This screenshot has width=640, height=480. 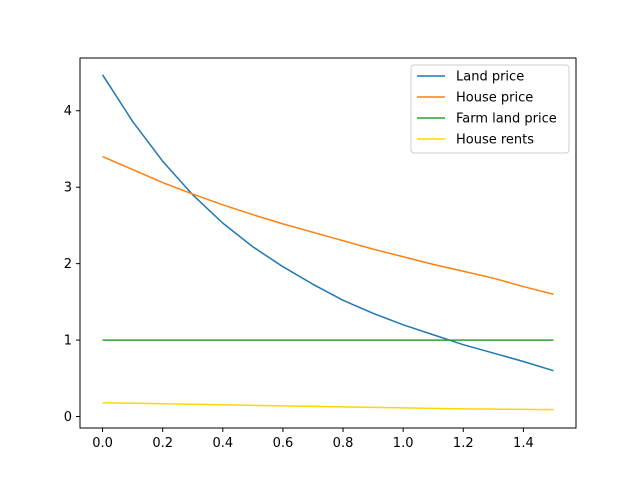 I want to click on legend-label-land-price: Land price, so click(x=490, y=77).